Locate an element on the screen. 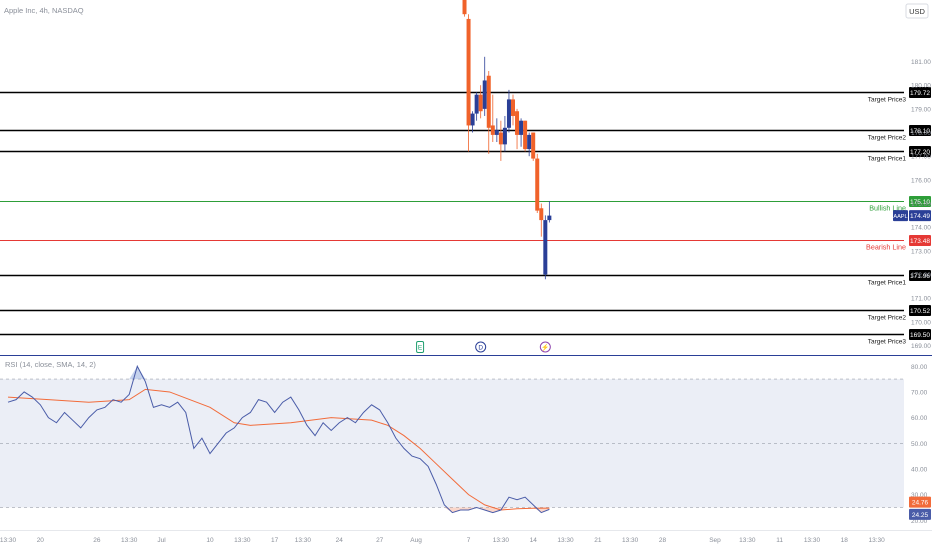 The image size is (932, 555). price-tick-label: 181.00 is located at coordinates (921, 62).